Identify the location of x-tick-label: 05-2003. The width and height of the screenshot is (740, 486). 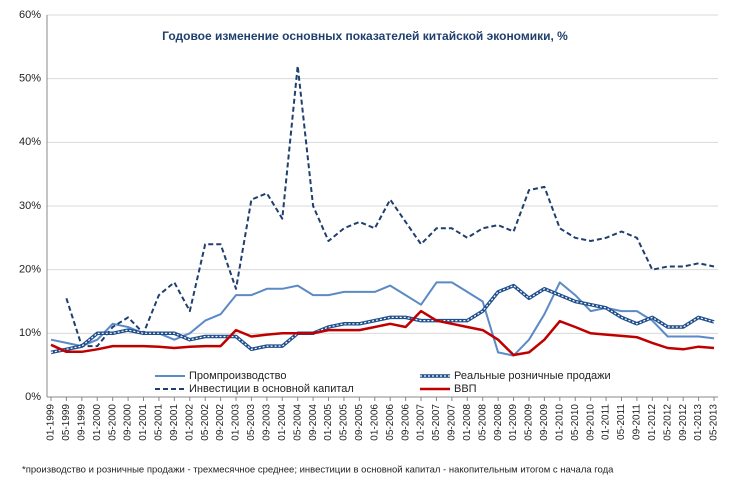
(251, 422).